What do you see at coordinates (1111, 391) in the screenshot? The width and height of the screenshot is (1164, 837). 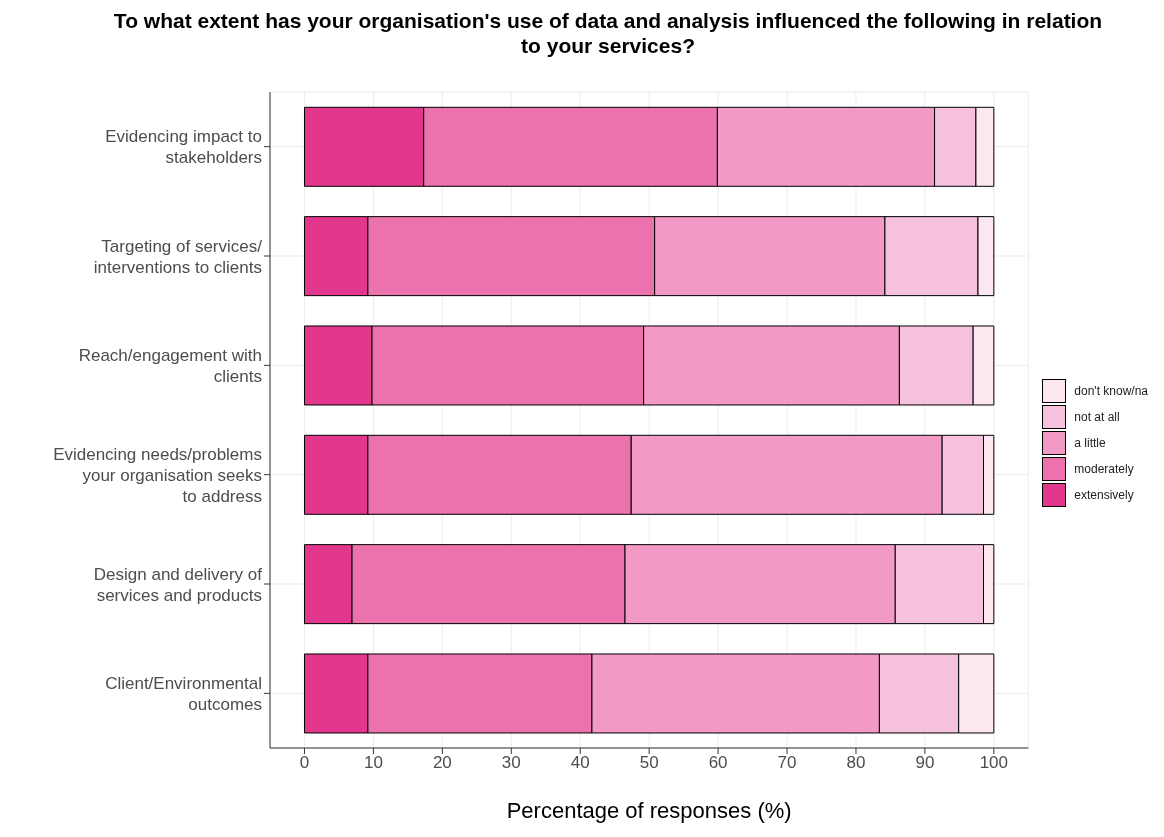 I see `legend-label: don't know/na` at bounding box center [1111, 391].